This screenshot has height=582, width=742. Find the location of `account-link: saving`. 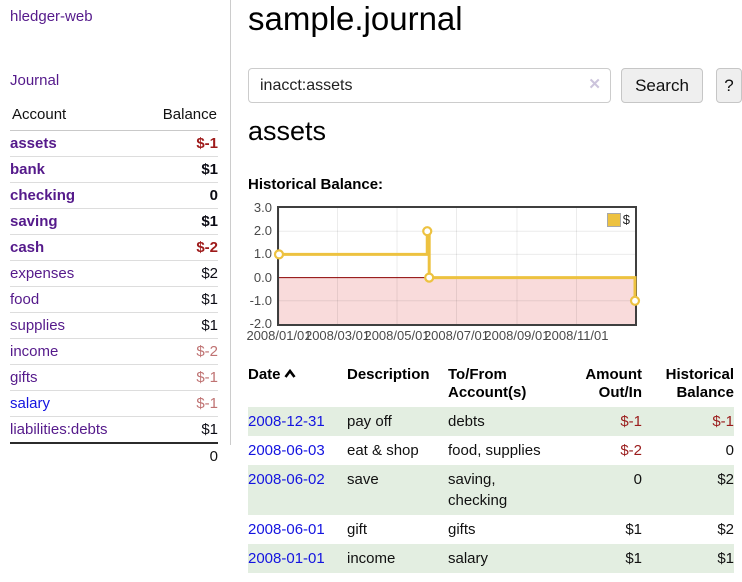

account-link: saving is located at coordinates (34, 221).